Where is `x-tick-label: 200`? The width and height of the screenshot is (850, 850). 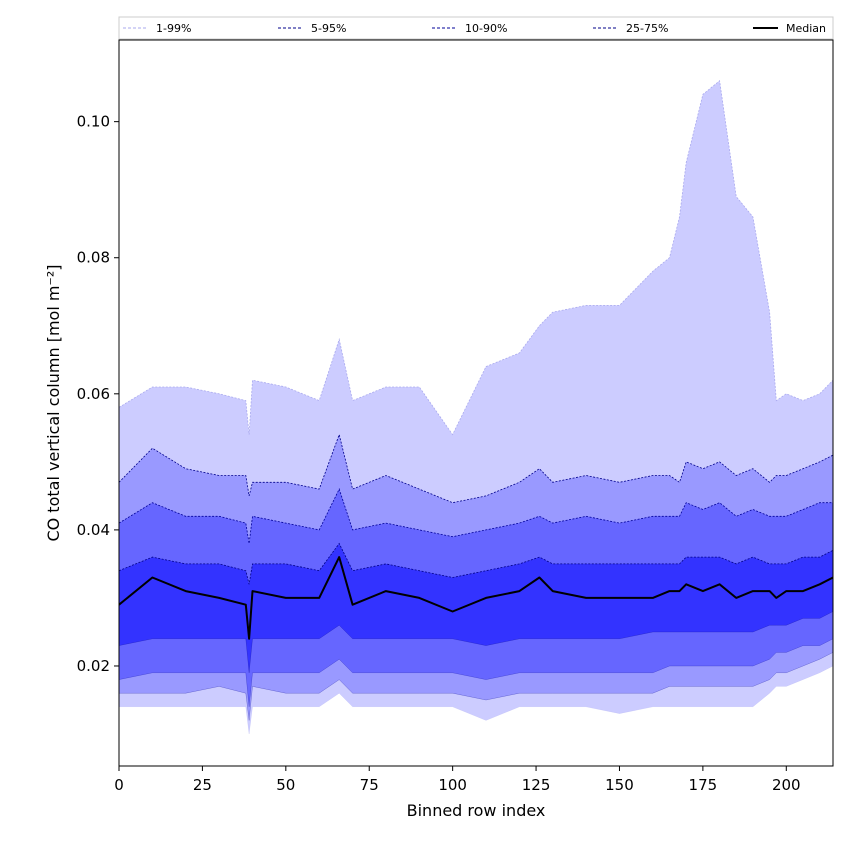 x-tick-label: 200 is located at coordinates (786, 785).